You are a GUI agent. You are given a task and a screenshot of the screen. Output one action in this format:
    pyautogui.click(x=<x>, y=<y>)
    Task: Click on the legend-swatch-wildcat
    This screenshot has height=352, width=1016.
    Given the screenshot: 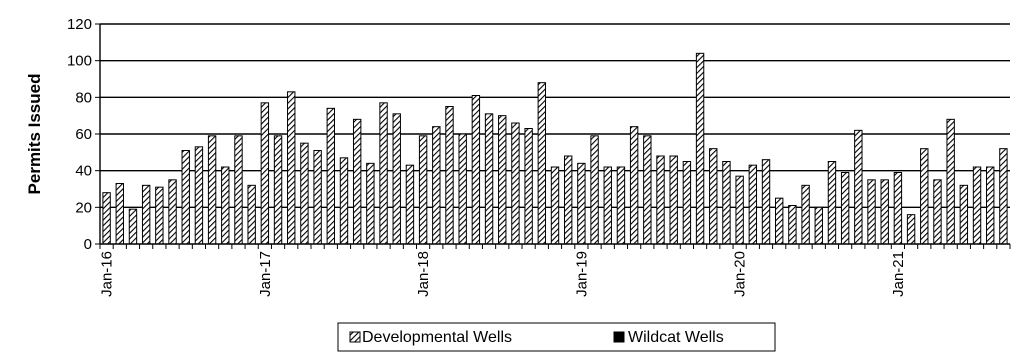 What is the action you would take?
    pyautogui.click(x=619, y=337)
    